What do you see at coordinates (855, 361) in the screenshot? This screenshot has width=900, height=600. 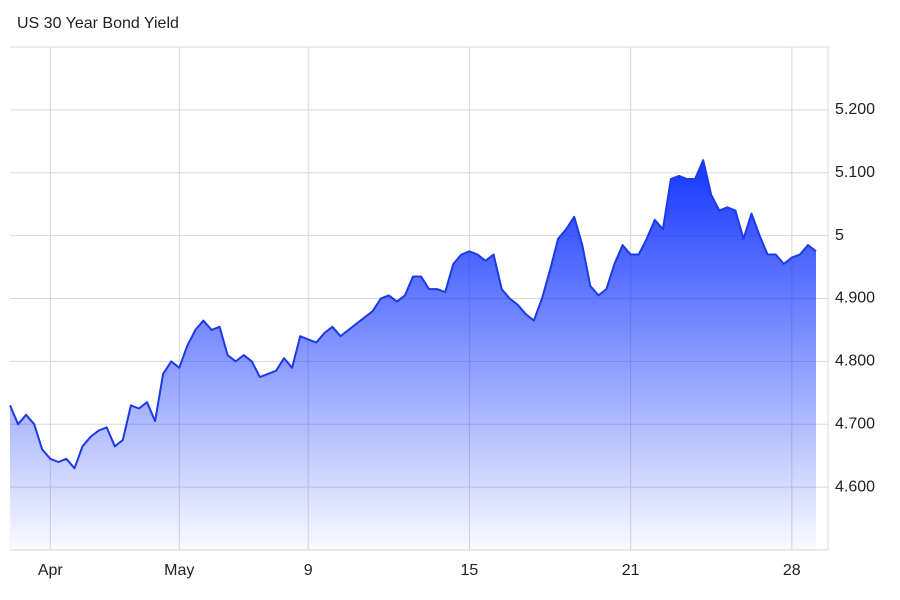 I see `y-tick-label: 4.800` at bounding box center [855, 361].